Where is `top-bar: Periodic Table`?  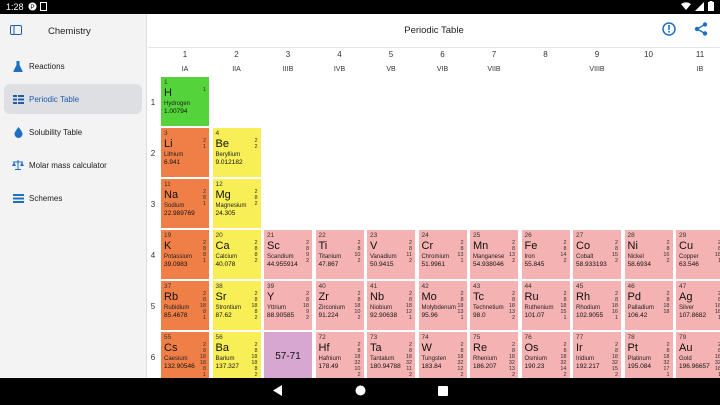 top-bar: Periodic Table is located at coordinates (434, 31).